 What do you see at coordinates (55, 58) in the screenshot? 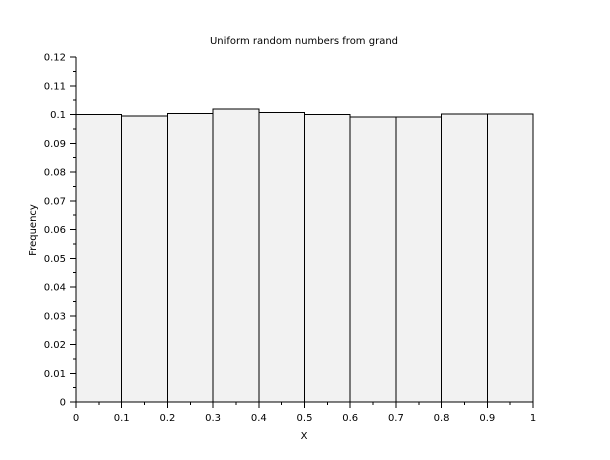
I see `y-tick-label: 0.12` at bounding box center [55, 58].